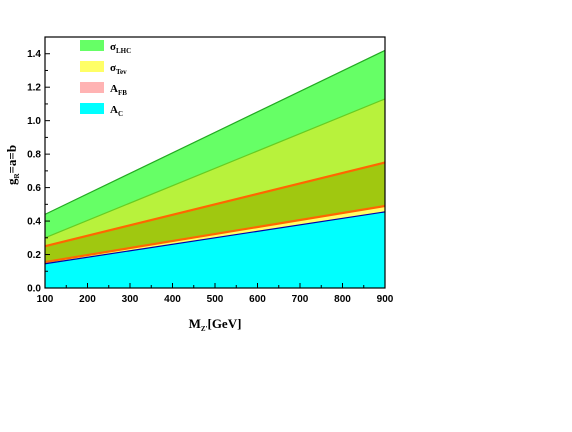 The image size is (572, 432). I want to click on band-ac, so click(215, 249).